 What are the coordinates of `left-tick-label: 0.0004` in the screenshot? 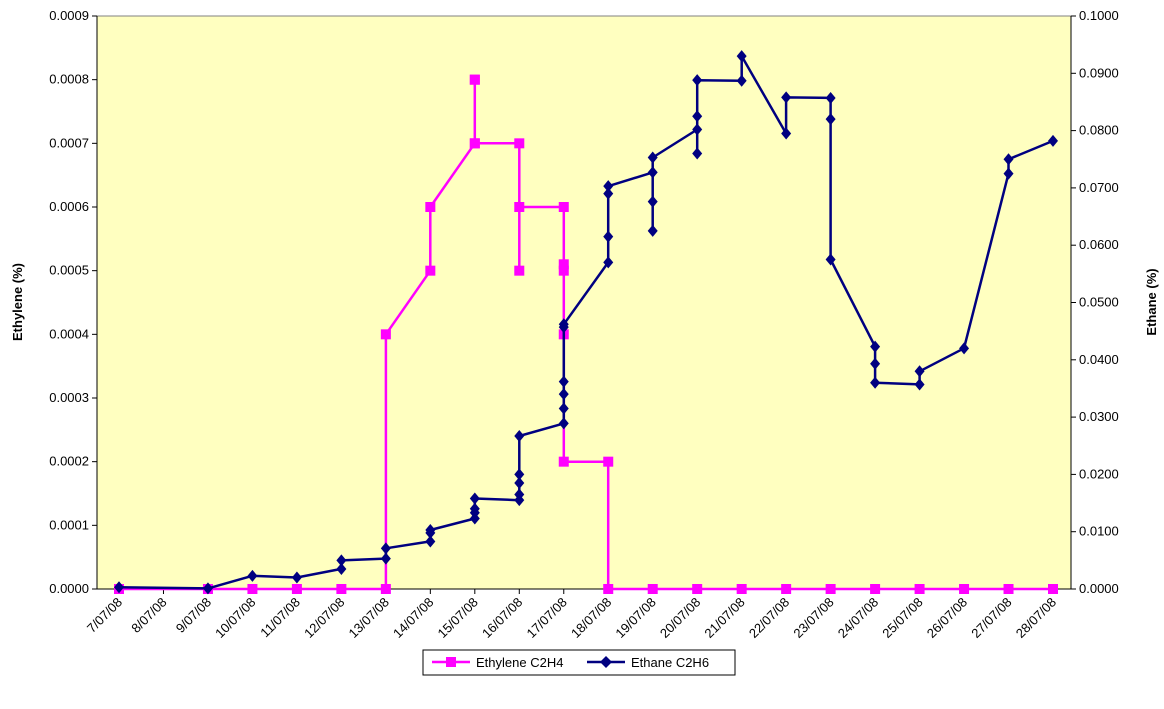 It's located at (69, 333).